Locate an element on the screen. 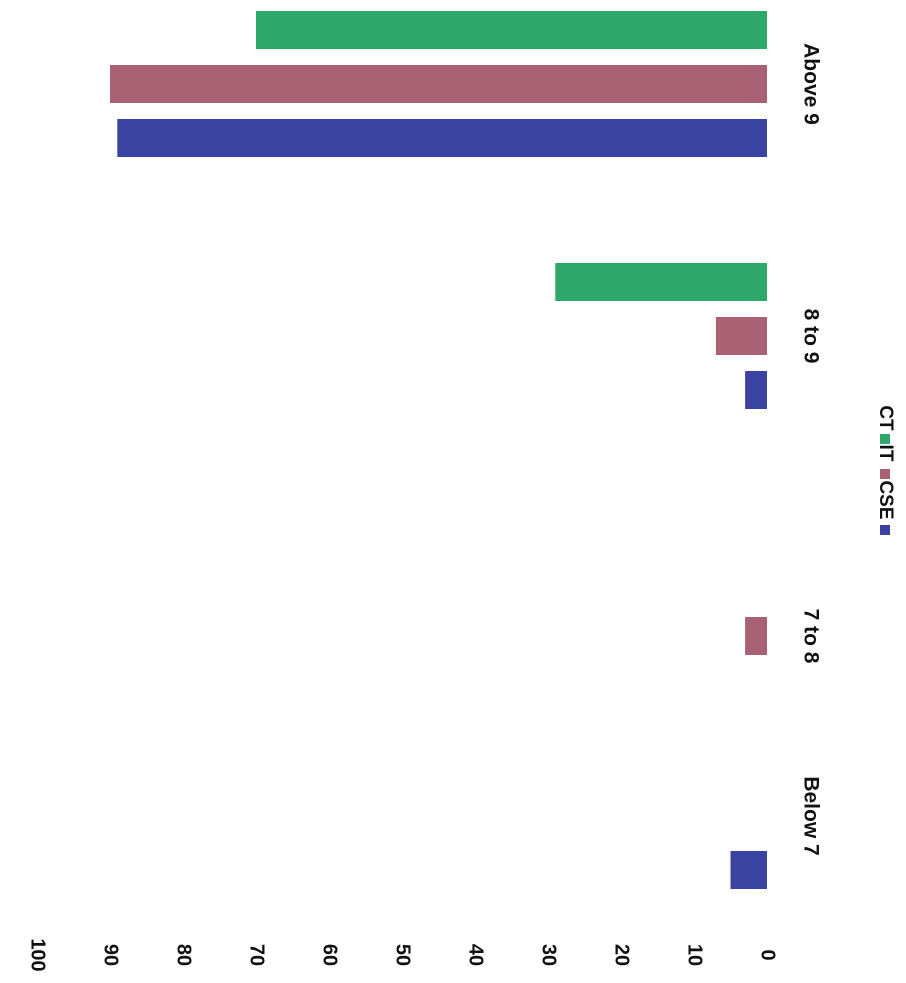  category-labels: Below 7 7 to 8 8 to 9 Above 9 is located at coordinates (810, 449).